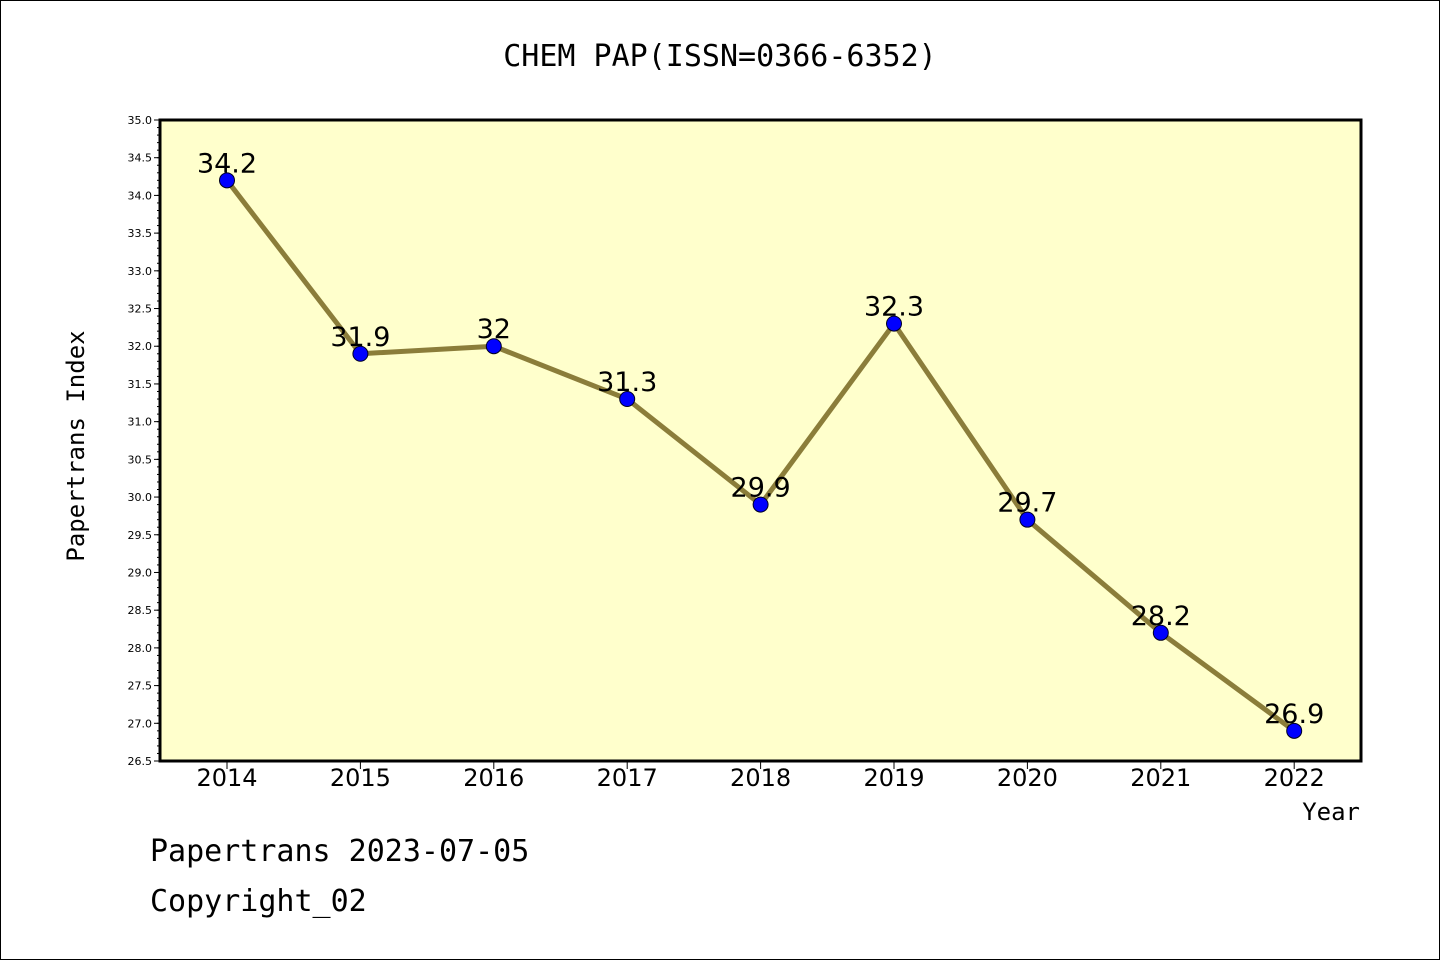 The image size is (1440, 960). Describe the element at coordinates (140, 535) in the screenshot. I see `y-tick-label: 29.5` at that location.